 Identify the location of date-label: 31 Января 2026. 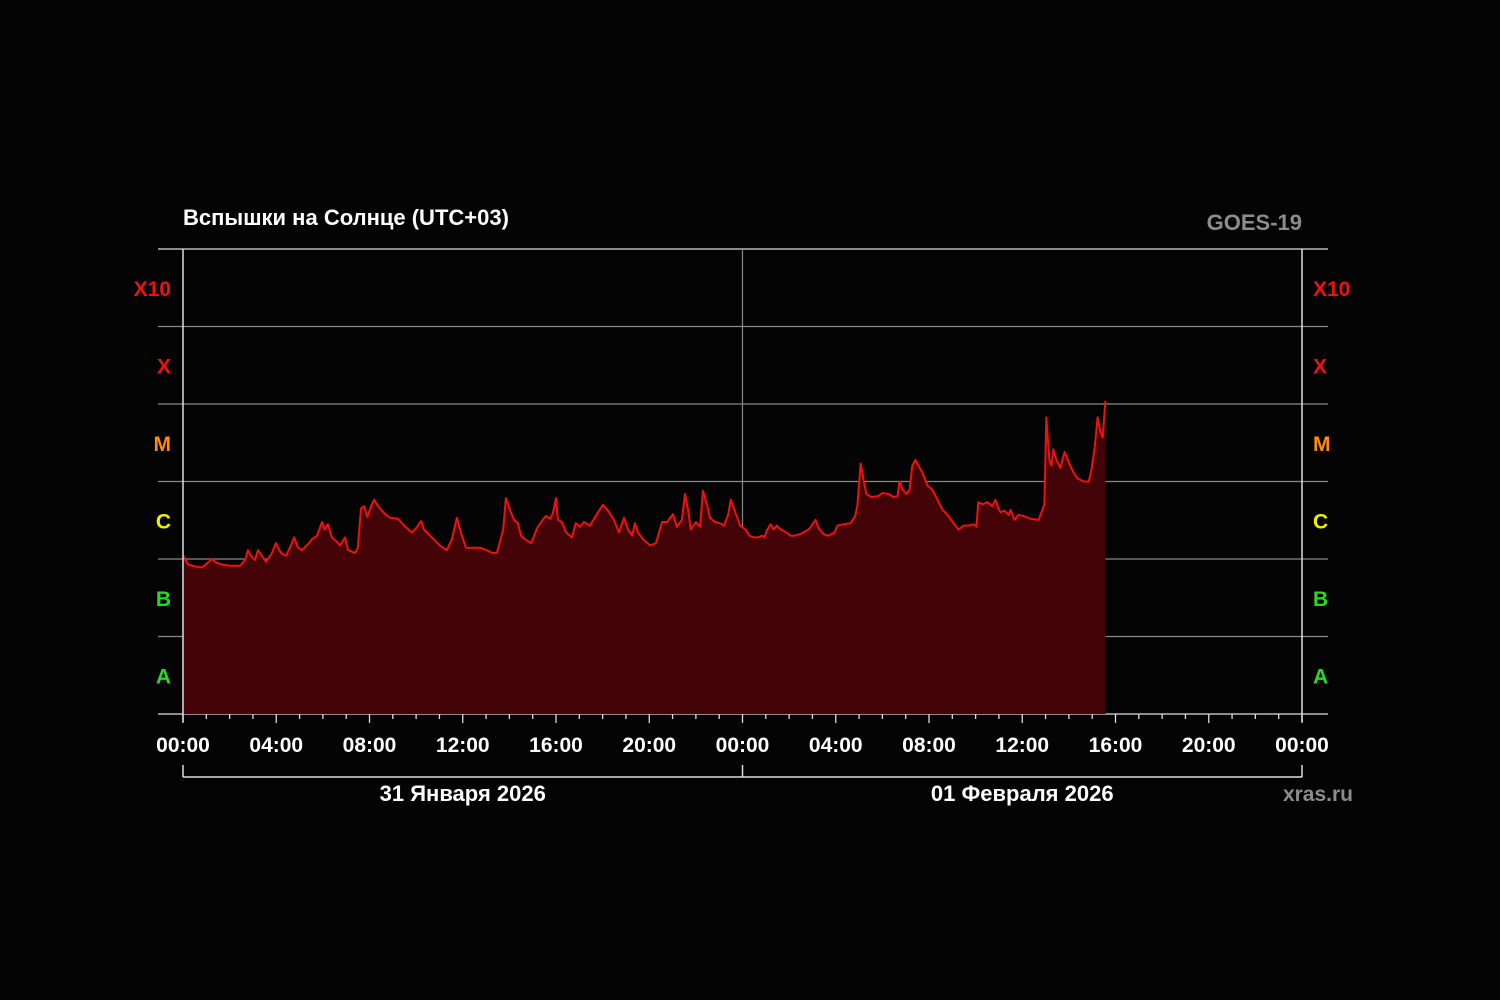
(463, 793).